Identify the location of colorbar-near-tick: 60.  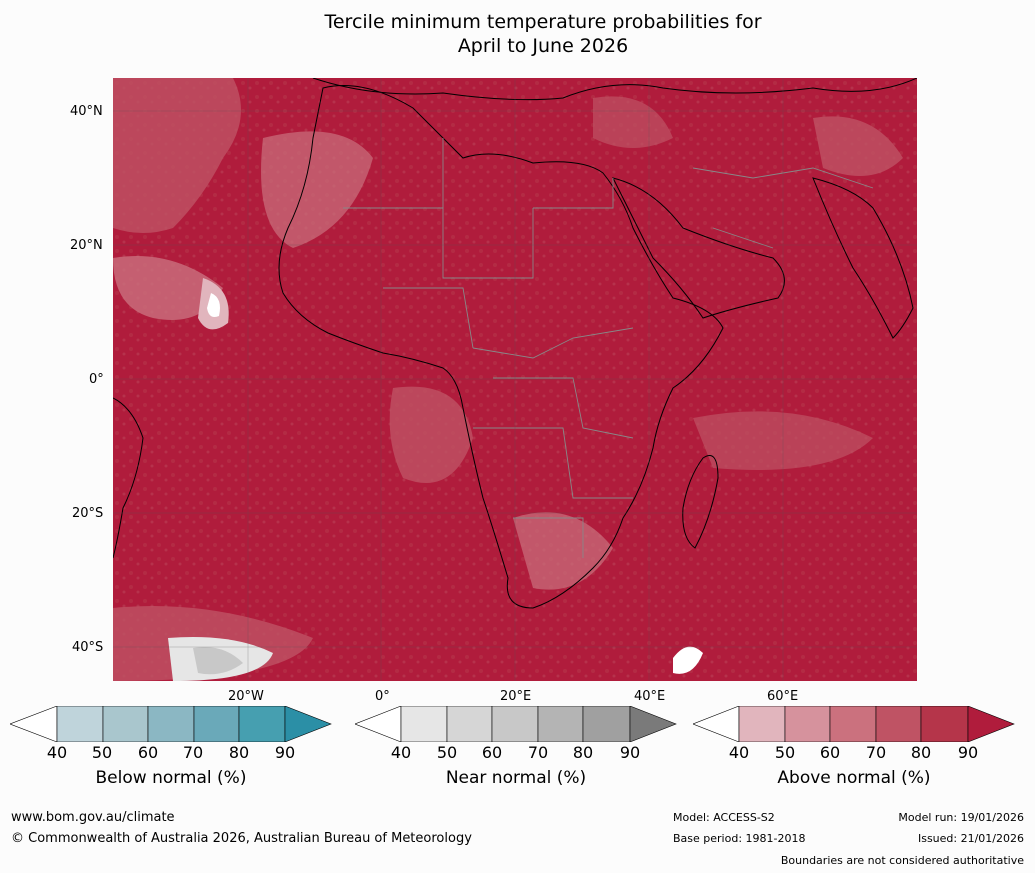
(492, 752).